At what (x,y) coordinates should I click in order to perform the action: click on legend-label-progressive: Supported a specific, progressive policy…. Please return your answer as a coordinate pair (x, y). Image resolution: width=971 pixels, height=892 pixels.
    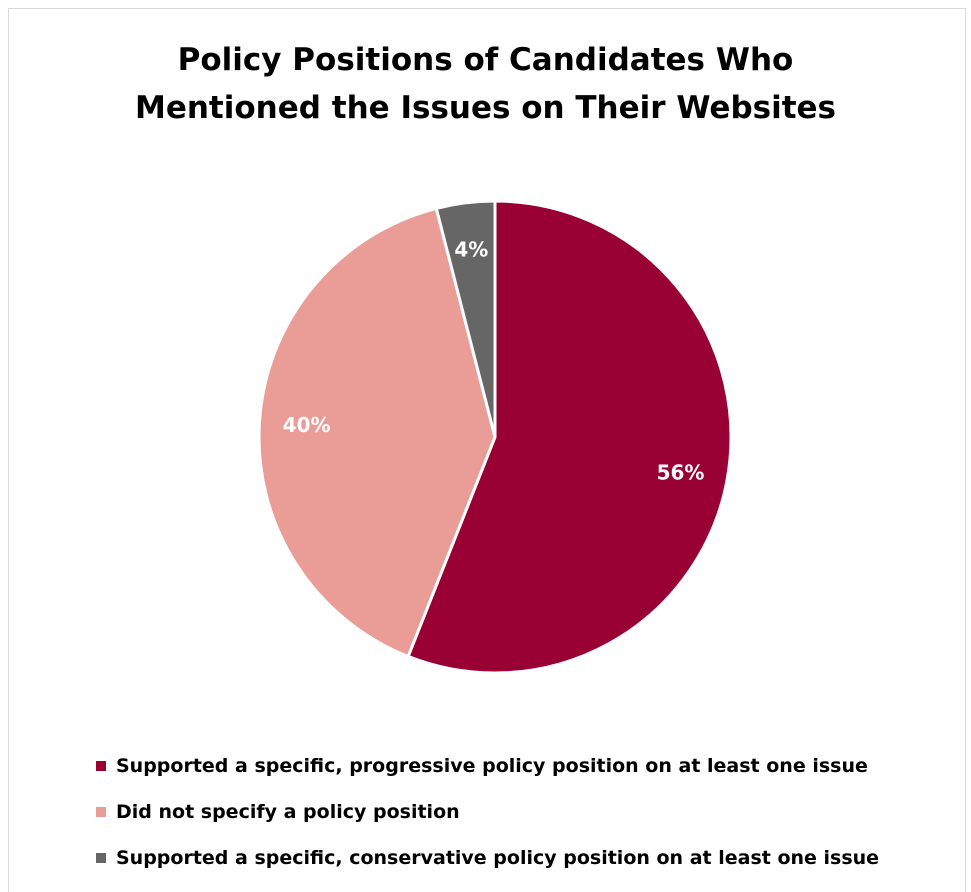
    Looking at the image, I should click on (492, 766).